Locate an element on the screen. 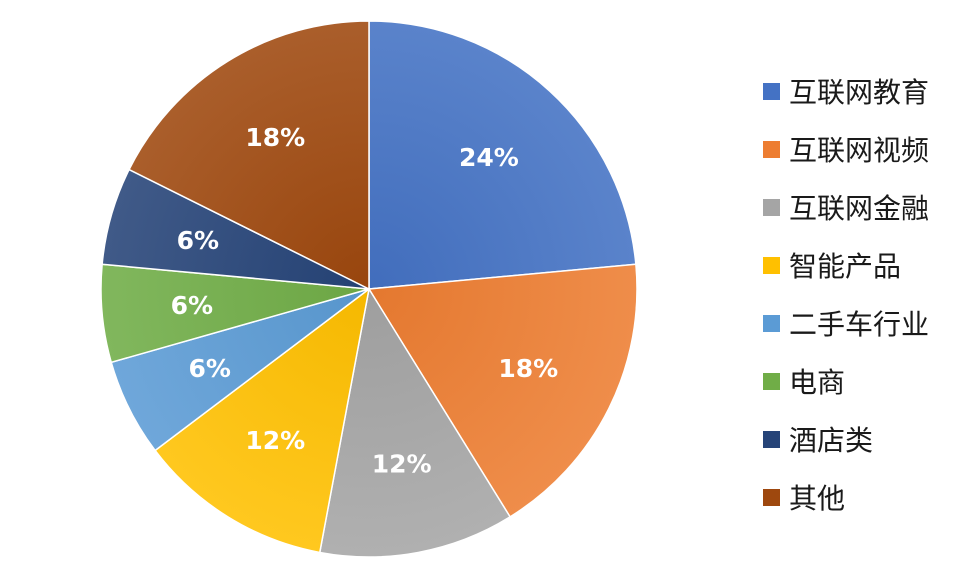 The height and width of the screenshot is (572, 976). legend-item-7: 酒店类 is located at coordinates (846, 439).